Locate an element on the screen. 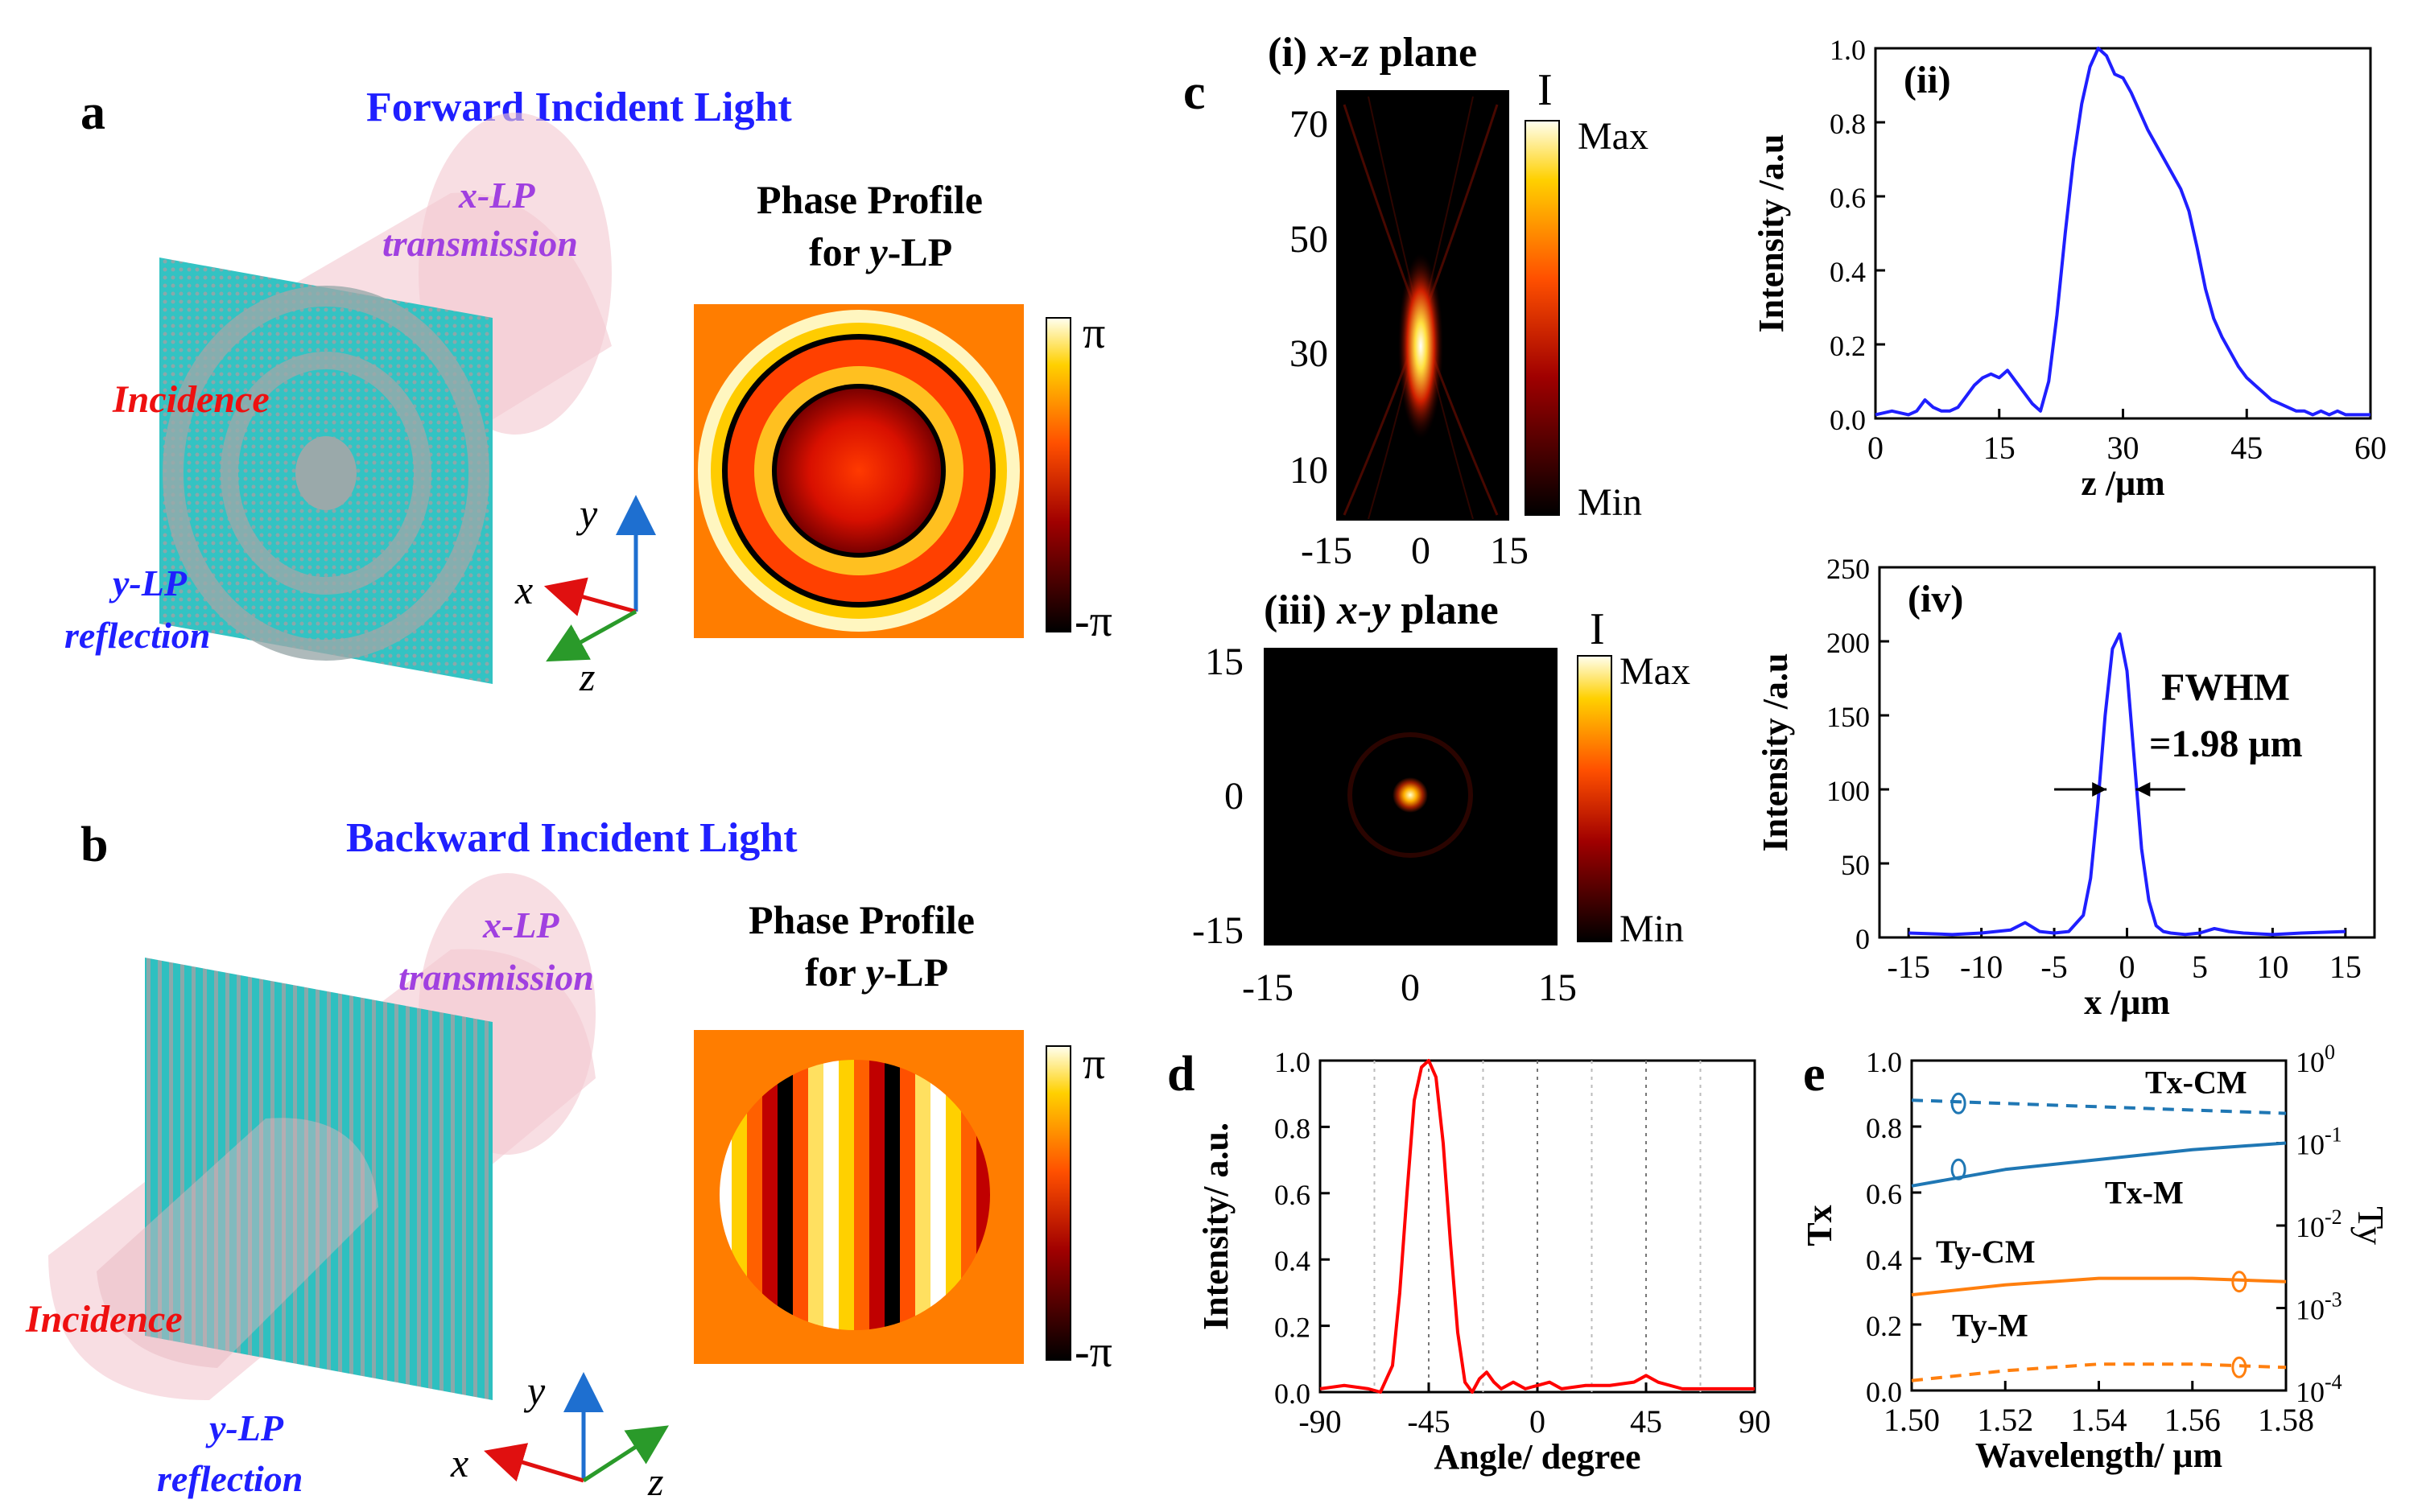 The image size is (2422, 1512). metasurface-ring-middle is located at coordinates (326, 473).